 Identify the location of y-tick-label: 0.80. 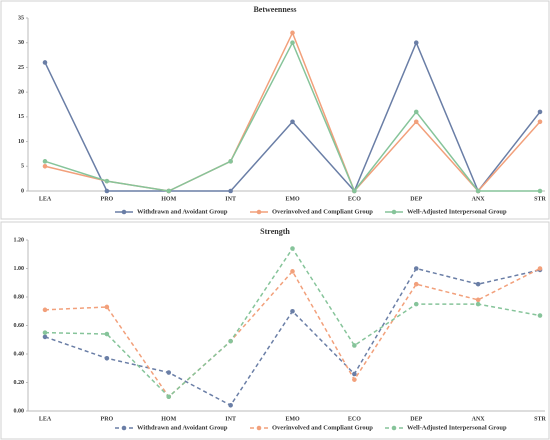
(19, 297).